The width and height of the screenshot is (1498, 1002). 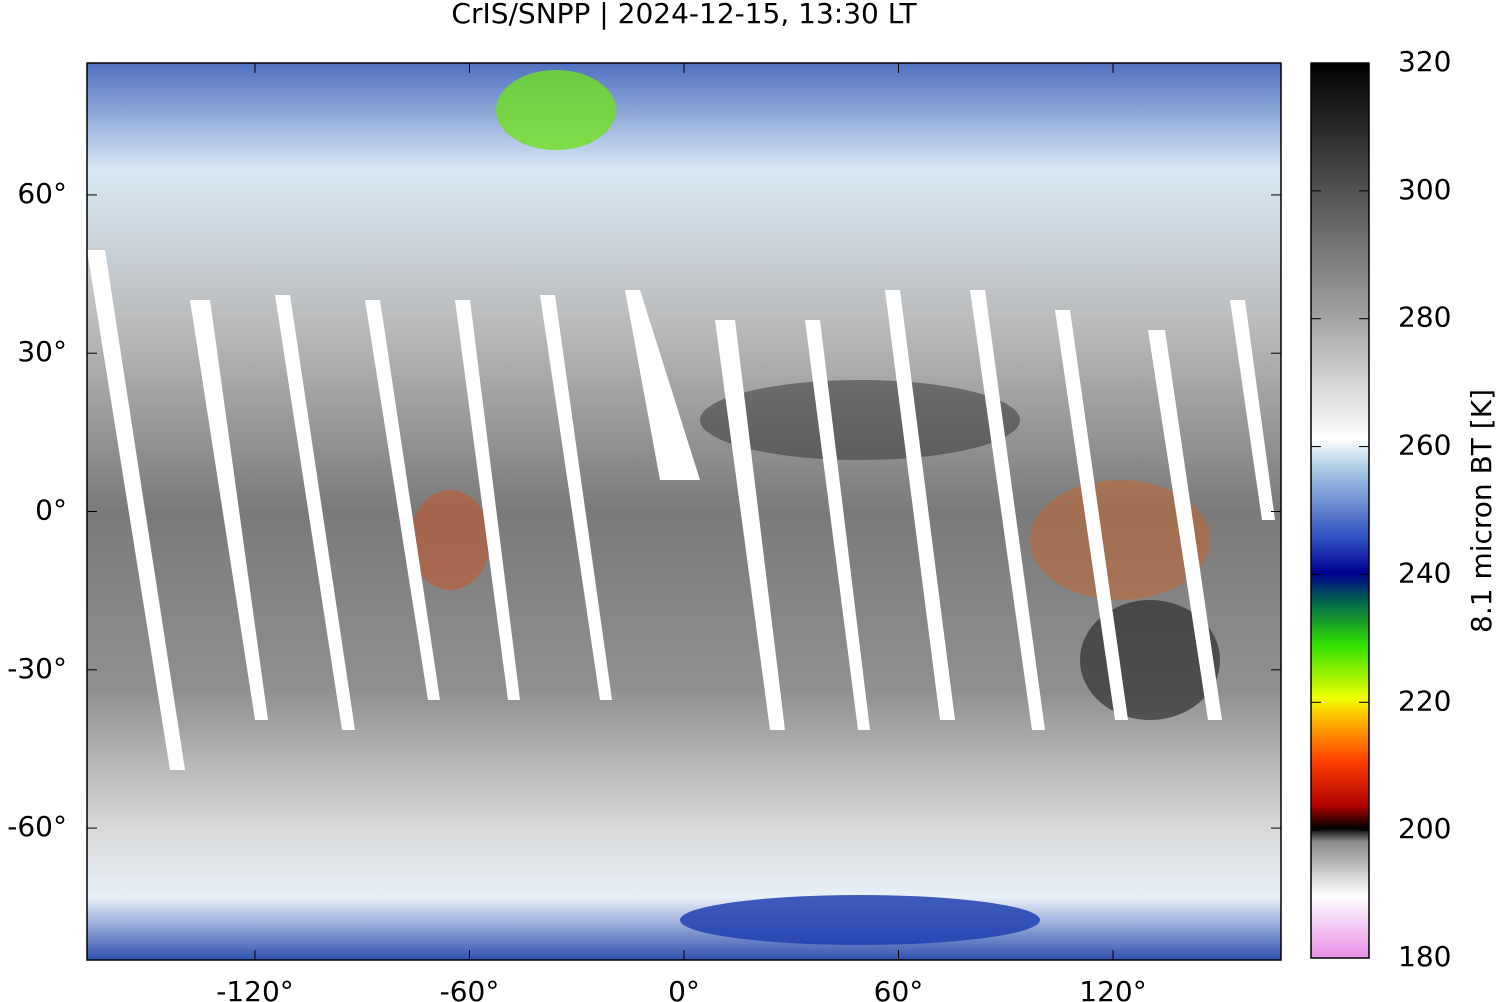 I want to click on colorbar-tick-label: 260, so click(x=1424, y=445).